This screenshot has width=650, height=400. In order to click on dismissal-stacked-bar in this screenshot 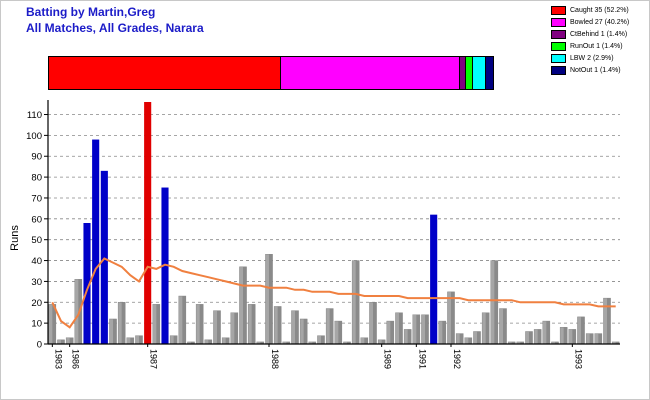, I will do `click(271, 73)`.